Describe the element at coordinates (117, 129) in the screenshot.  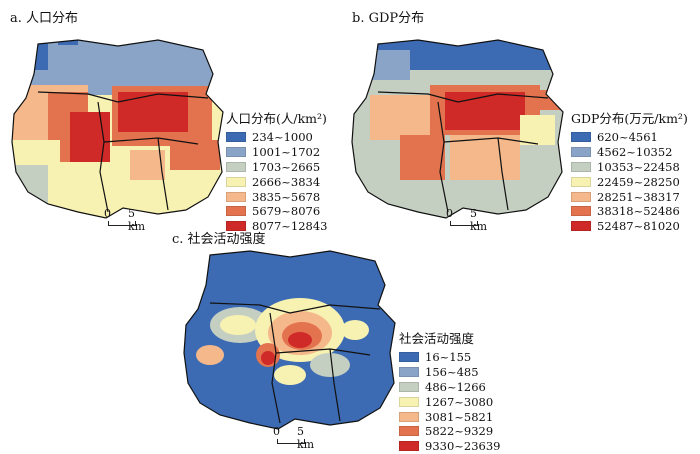
I see `population-map` at that location.